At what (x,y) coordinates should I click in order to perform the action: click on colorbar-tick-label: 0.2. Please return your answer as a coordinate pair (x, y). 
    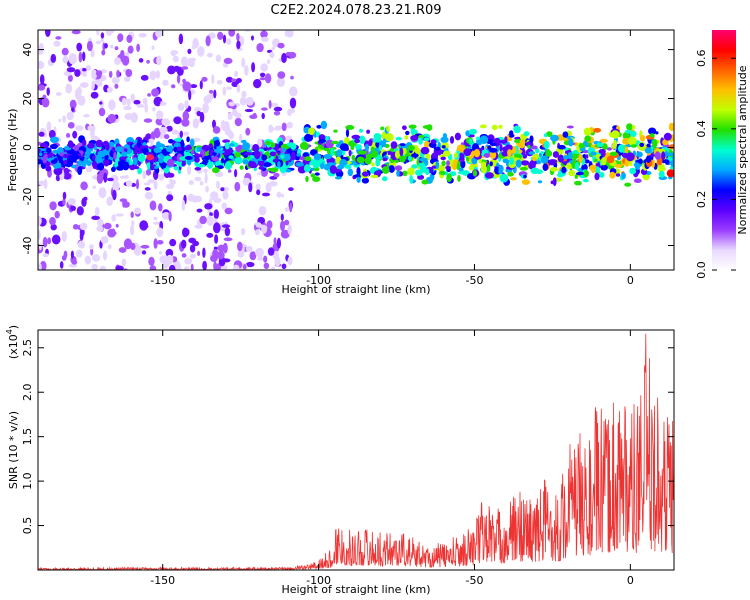
    Looking at the image, I should click on (701, 200).